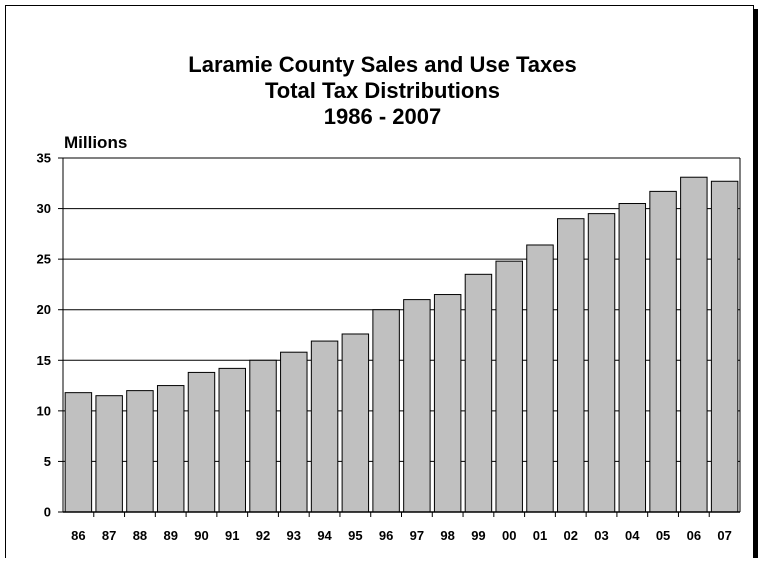  What do you see at coordinates (694, 535) in the screenshot?
I see `x-tick-label-06: 06` at bounding box center [694, 535].